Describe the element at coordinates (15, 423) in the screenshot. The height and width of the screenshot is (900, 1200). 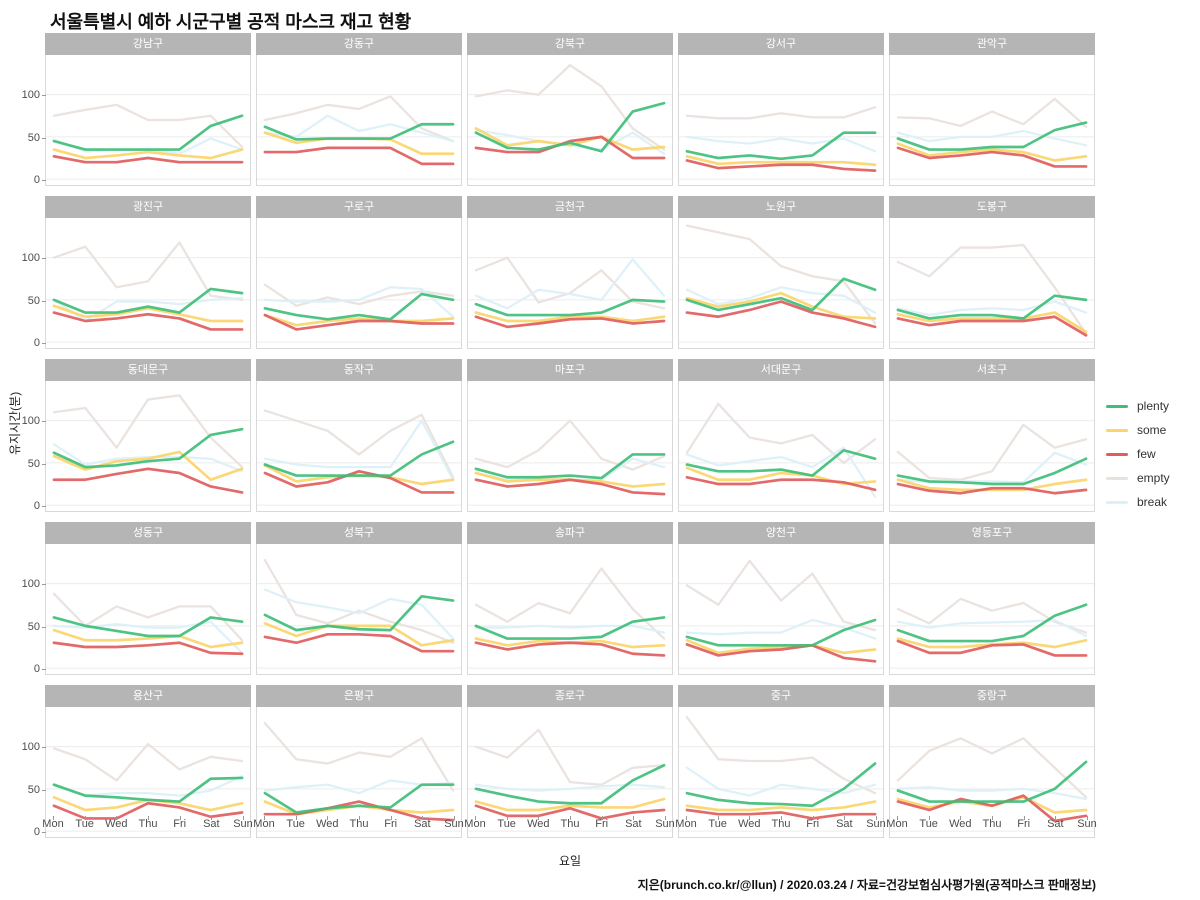
I see `y-axis-title: 유지시간(분)` at that location.